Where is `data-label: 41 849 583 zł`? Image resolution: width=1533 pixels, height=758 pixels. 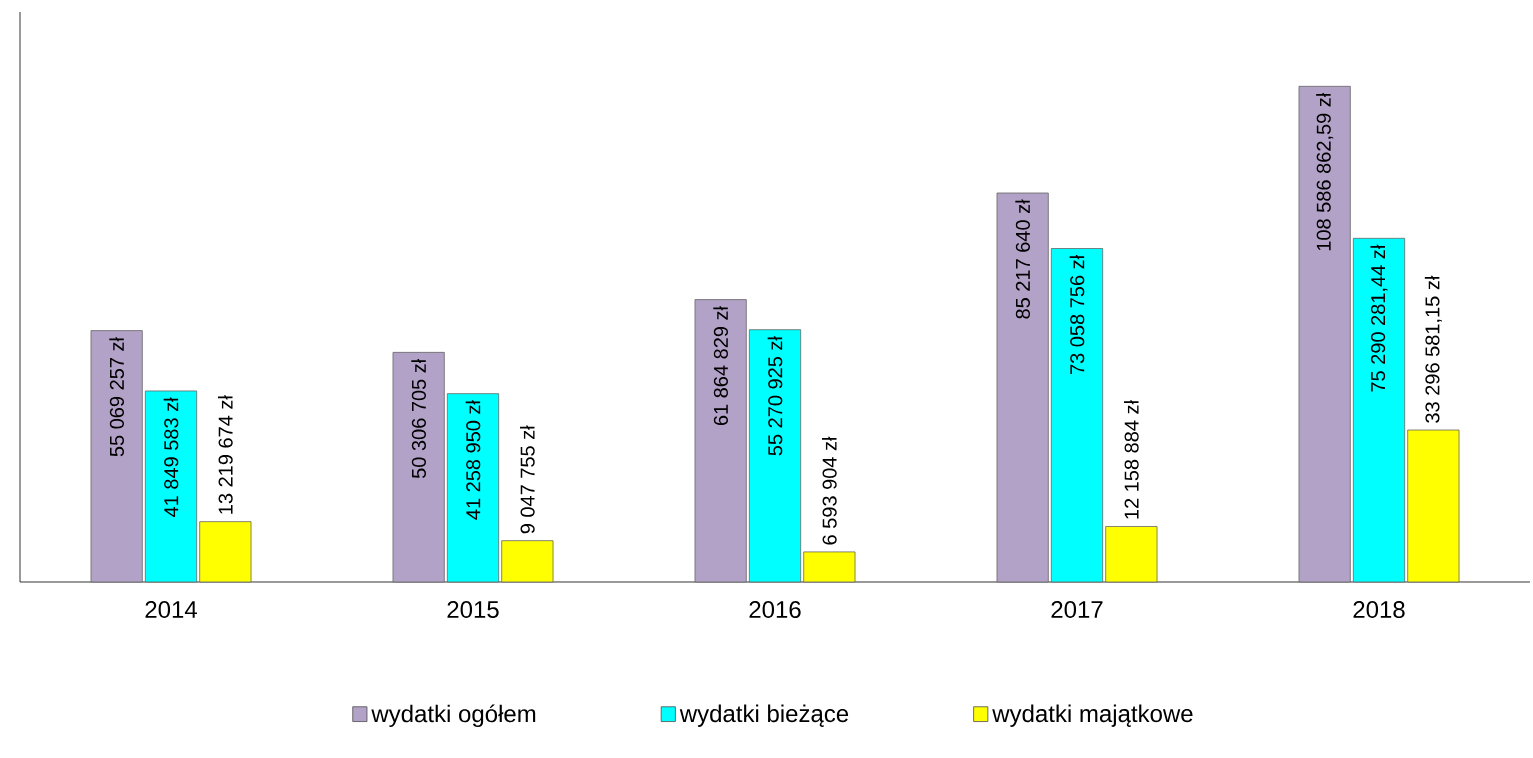
data-label: 41 849 583 zł is located at coordinates (171, 457).